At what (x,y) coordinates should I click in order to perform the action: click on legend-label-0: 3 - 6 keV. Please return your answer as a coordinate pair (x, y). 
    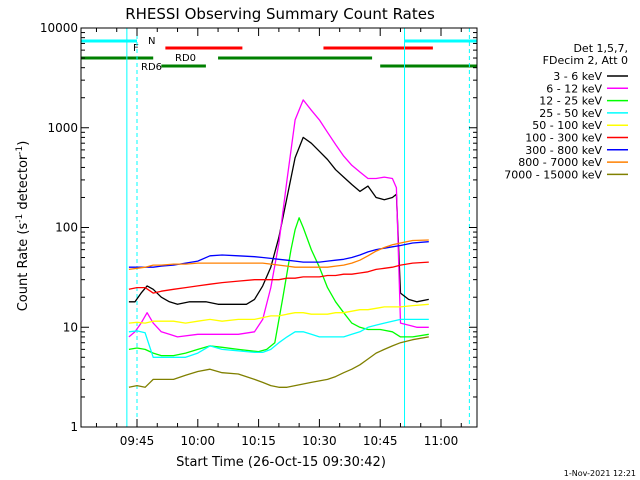
    Looking at the image, I should click on (577, 76).